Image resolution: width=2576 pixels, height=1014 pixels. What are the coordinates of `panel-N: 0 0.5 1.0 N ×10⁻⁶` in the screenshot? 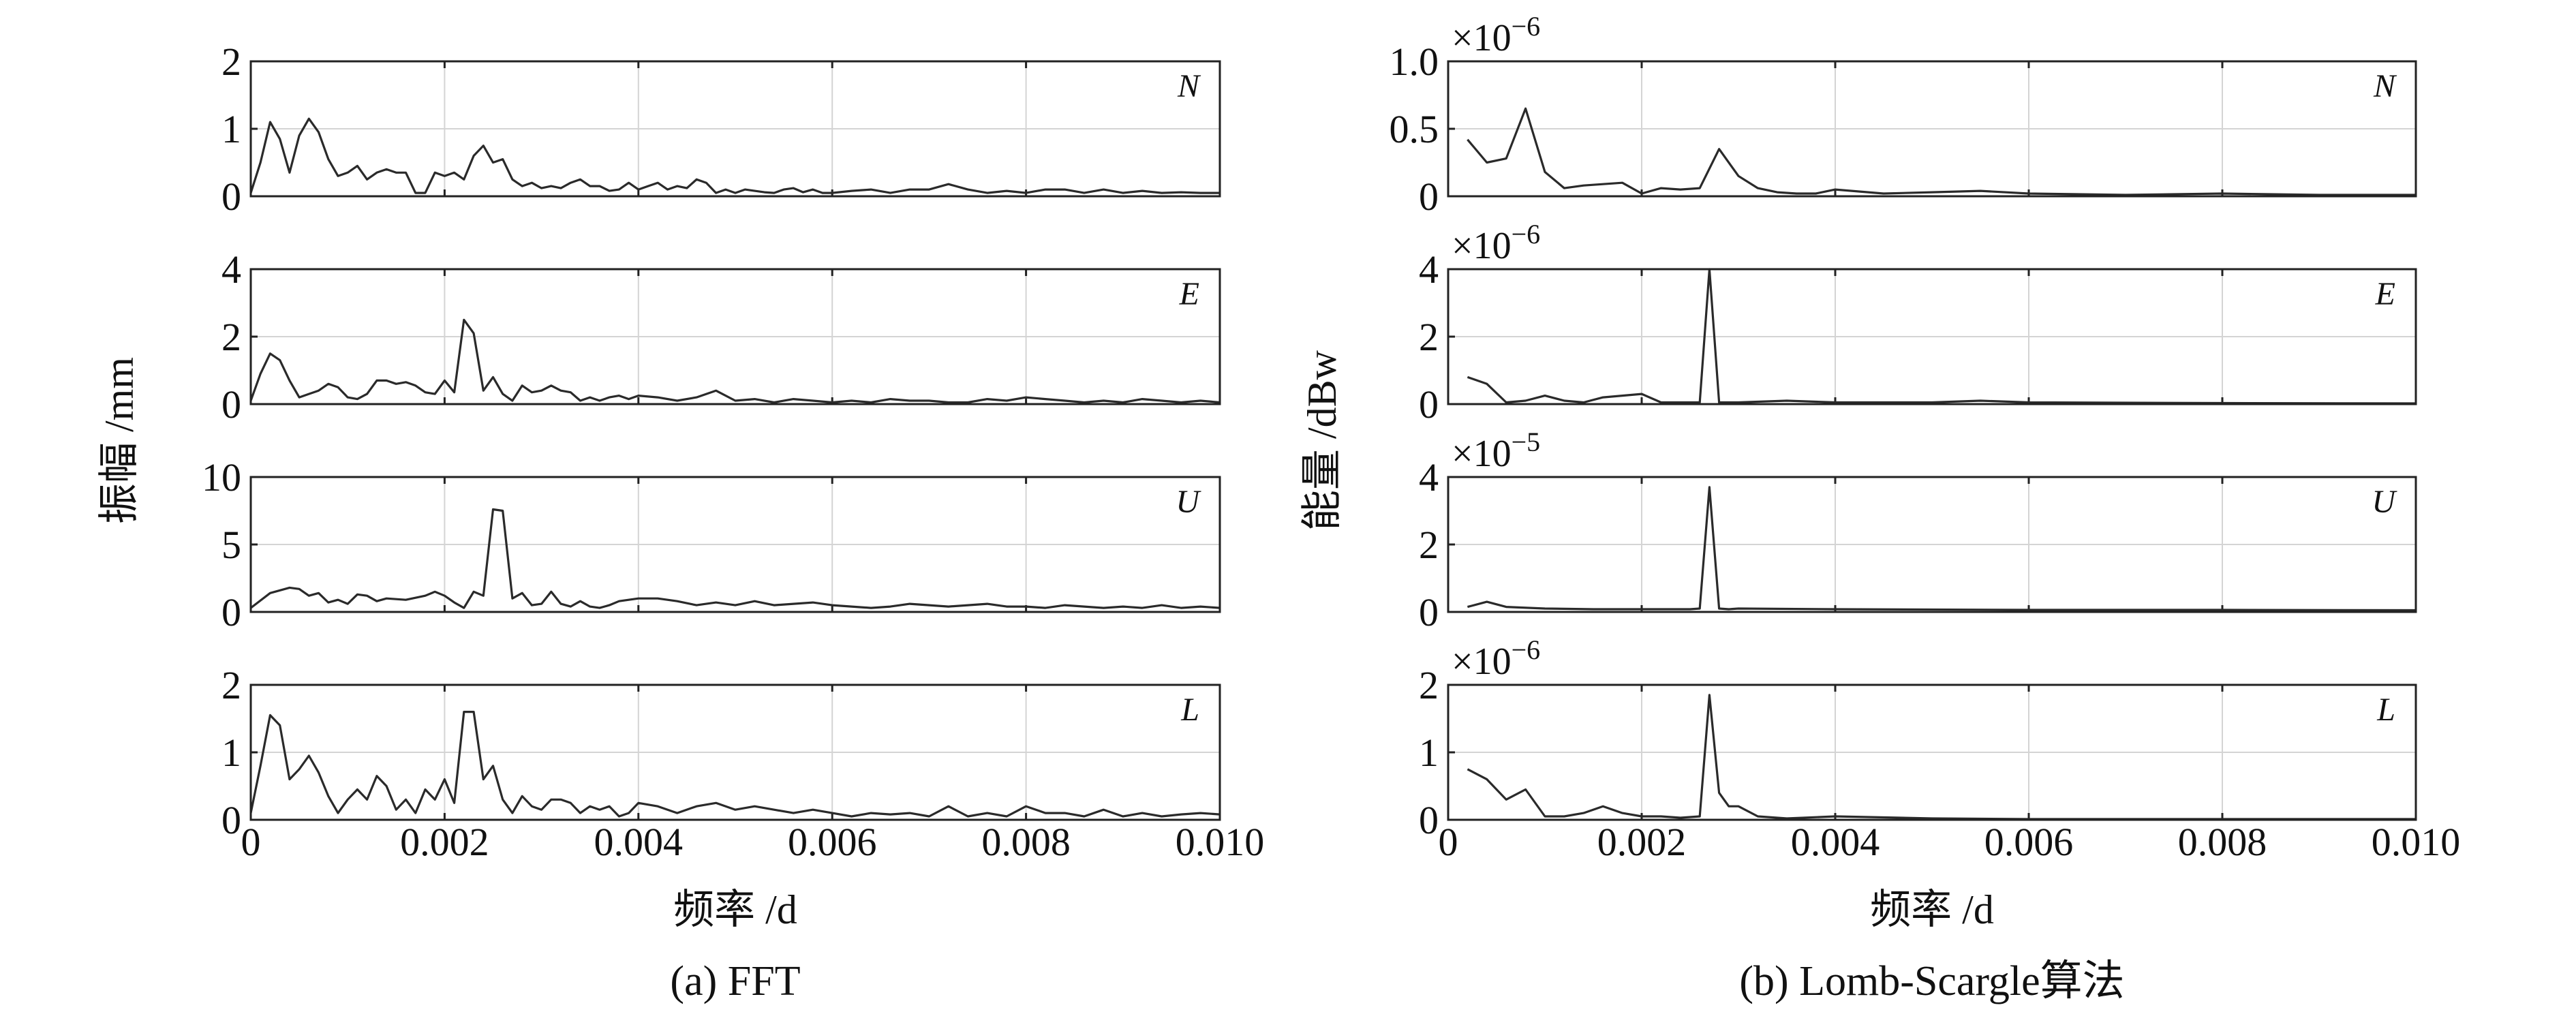 It's located at (1903, 115).